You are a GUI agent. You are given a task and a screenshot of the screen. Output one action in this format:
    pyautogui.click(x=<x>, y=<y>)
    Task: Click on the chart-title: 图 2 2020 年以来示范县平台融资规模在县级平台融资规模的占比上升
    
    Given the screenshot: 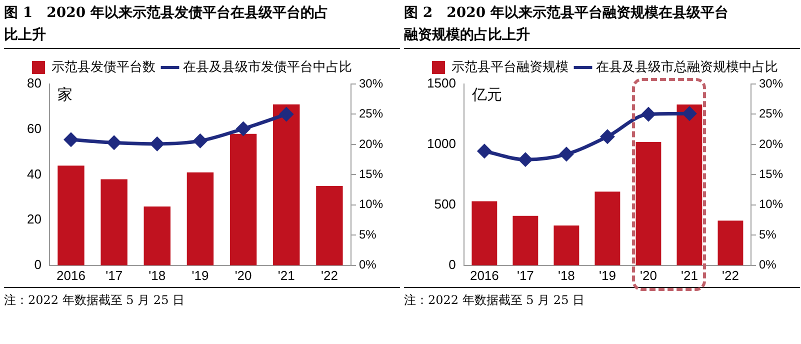 What is the action you would take?
    pyautogui.click(x=566, y=24)
    